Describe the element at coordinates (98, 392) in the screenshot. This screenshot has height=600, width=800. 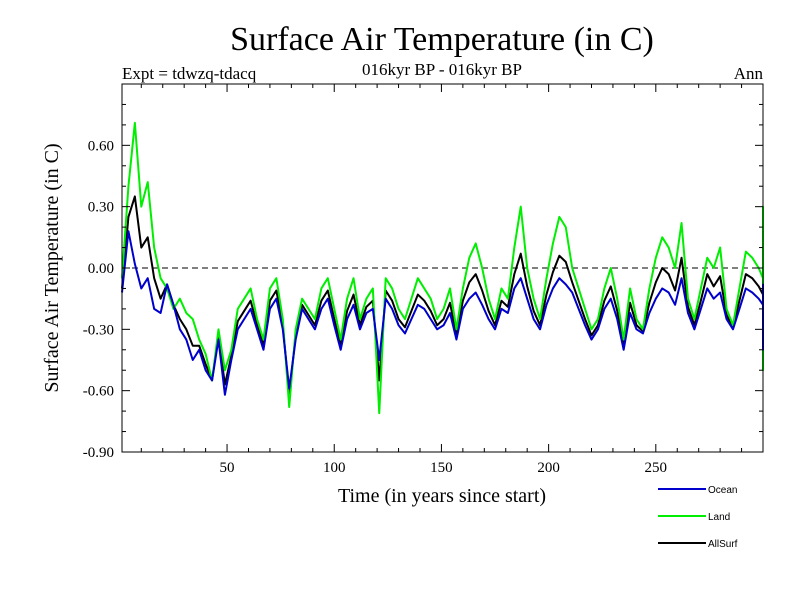
I see `y-tick-label: -0.60` at that location.